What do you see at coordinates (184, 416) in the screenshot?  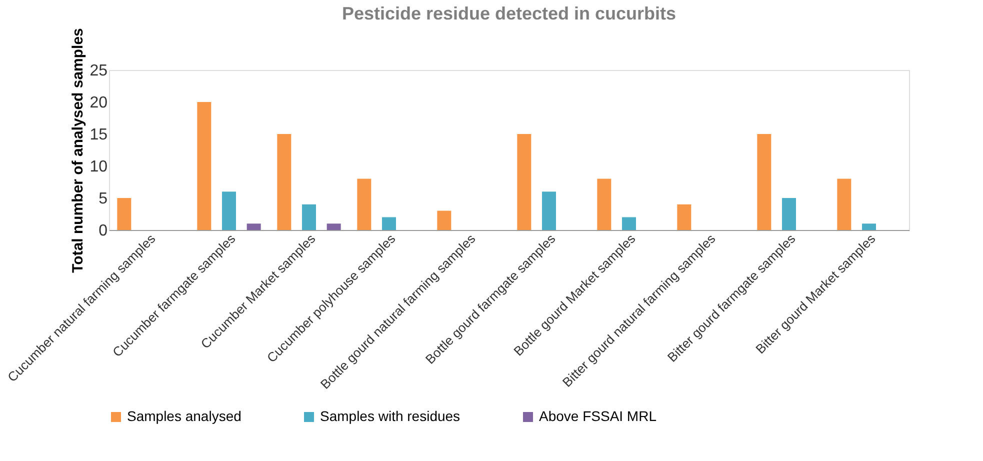 I see `legend-label: Samples analysed` at bounding box center [184, 416].